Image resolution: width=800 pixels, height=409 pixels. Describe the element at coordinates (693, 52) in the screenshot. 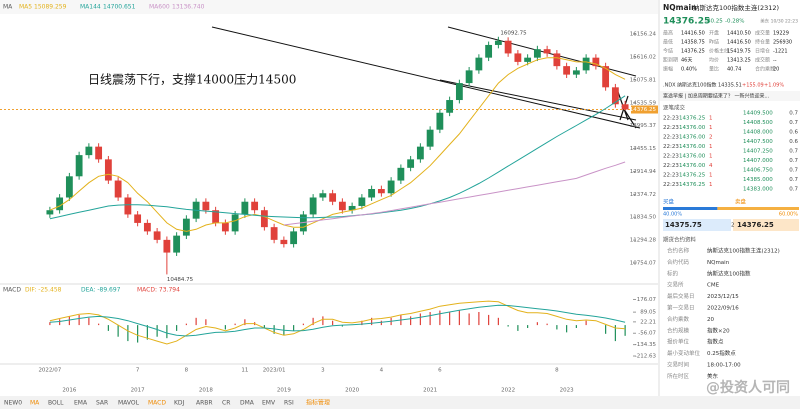

I see `stat-value: 14376.25` at that location.